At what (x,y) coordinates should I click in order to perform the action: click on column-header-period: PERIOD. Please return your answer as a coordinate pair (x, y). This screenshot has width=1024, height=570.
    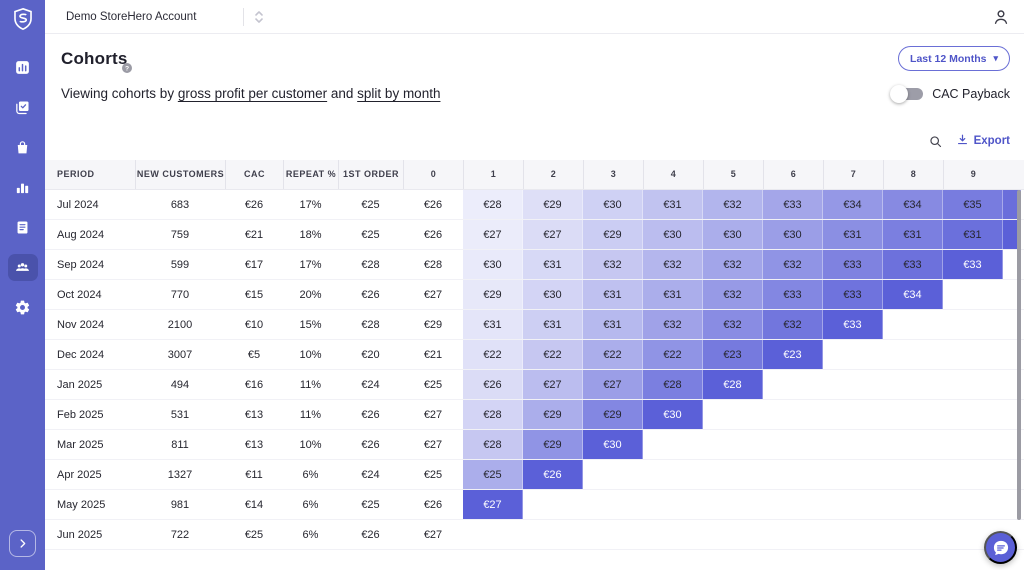
    Looking at the image, I should click on (76, 174).